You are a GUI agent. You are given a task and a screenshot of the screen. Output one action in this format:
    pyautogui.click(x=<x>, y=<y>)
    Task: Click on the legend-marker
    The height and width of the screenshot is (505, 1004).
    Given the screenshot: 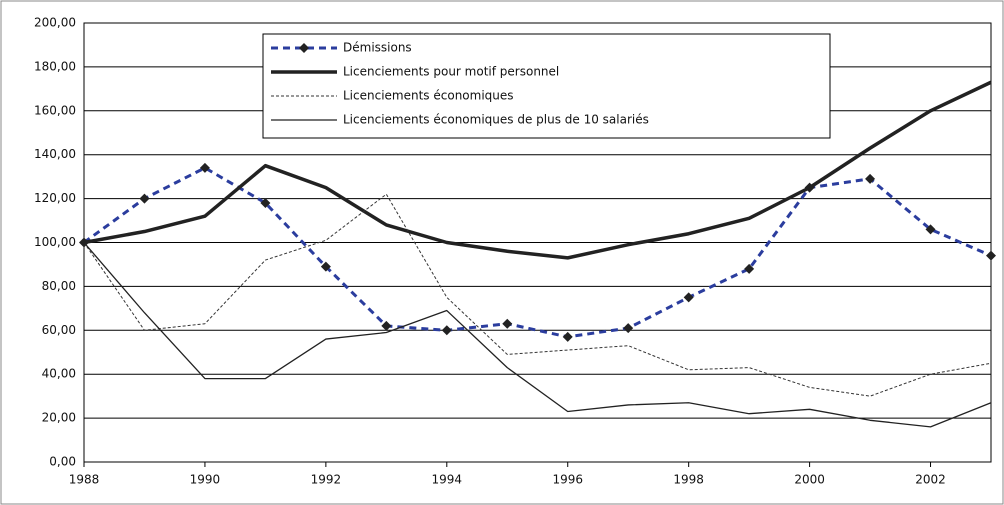 What is the action you would take?
    pyautogui.click(x=304, y=48)
    